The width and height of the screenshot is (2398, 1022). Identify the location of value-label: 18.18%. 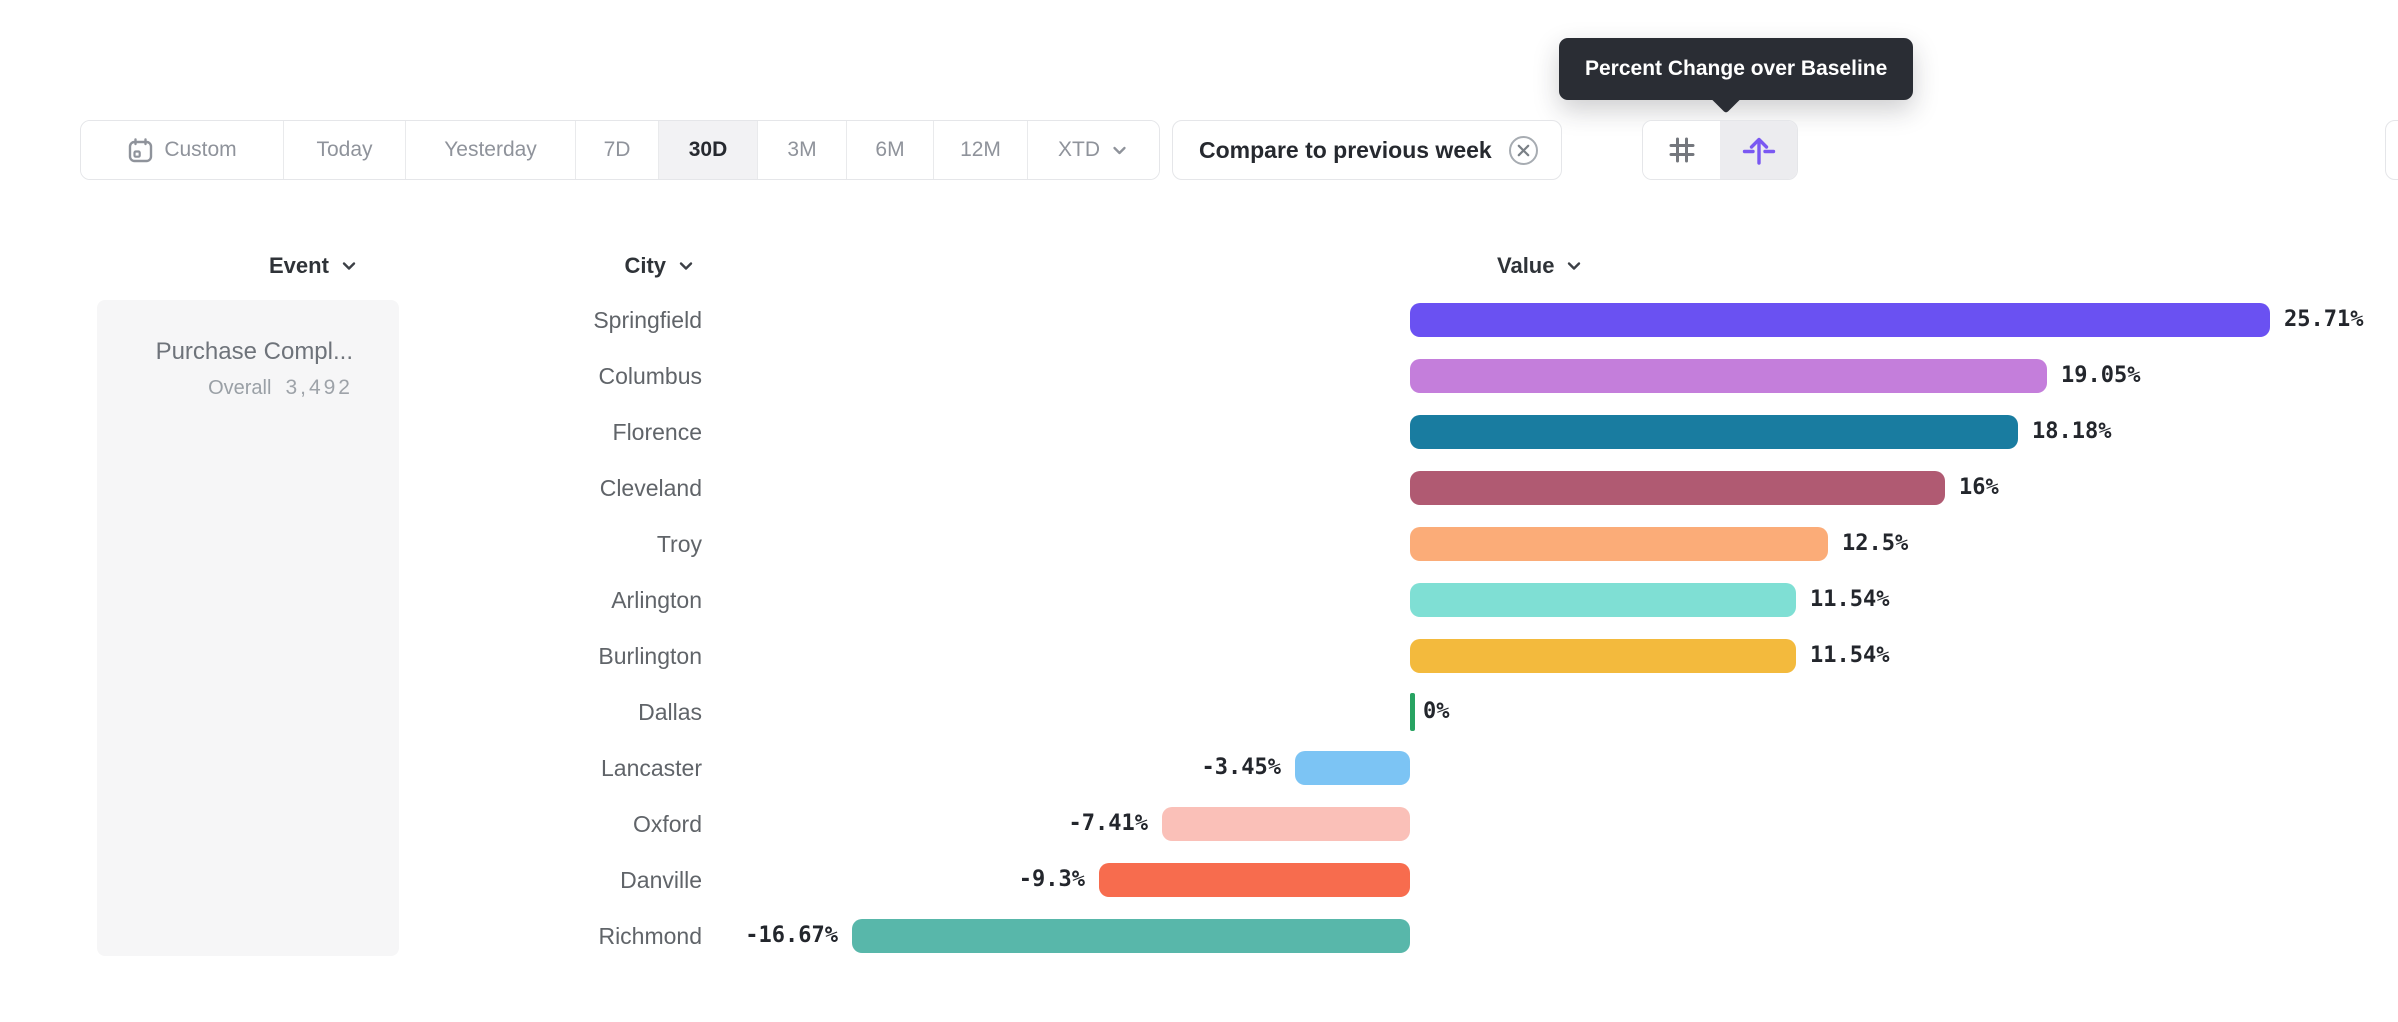
(2072, 431).